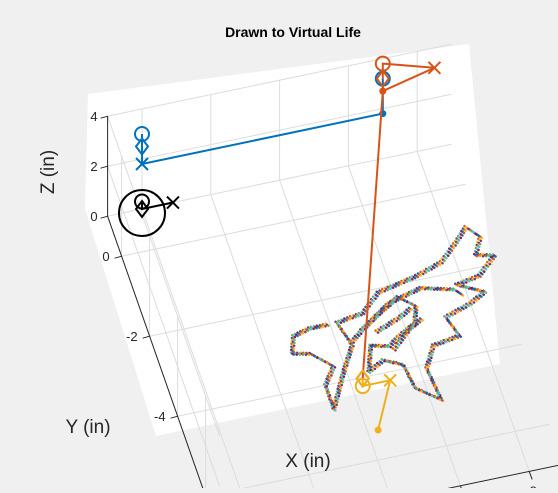  I want to click on x-tick-mark, so click(530, 475).